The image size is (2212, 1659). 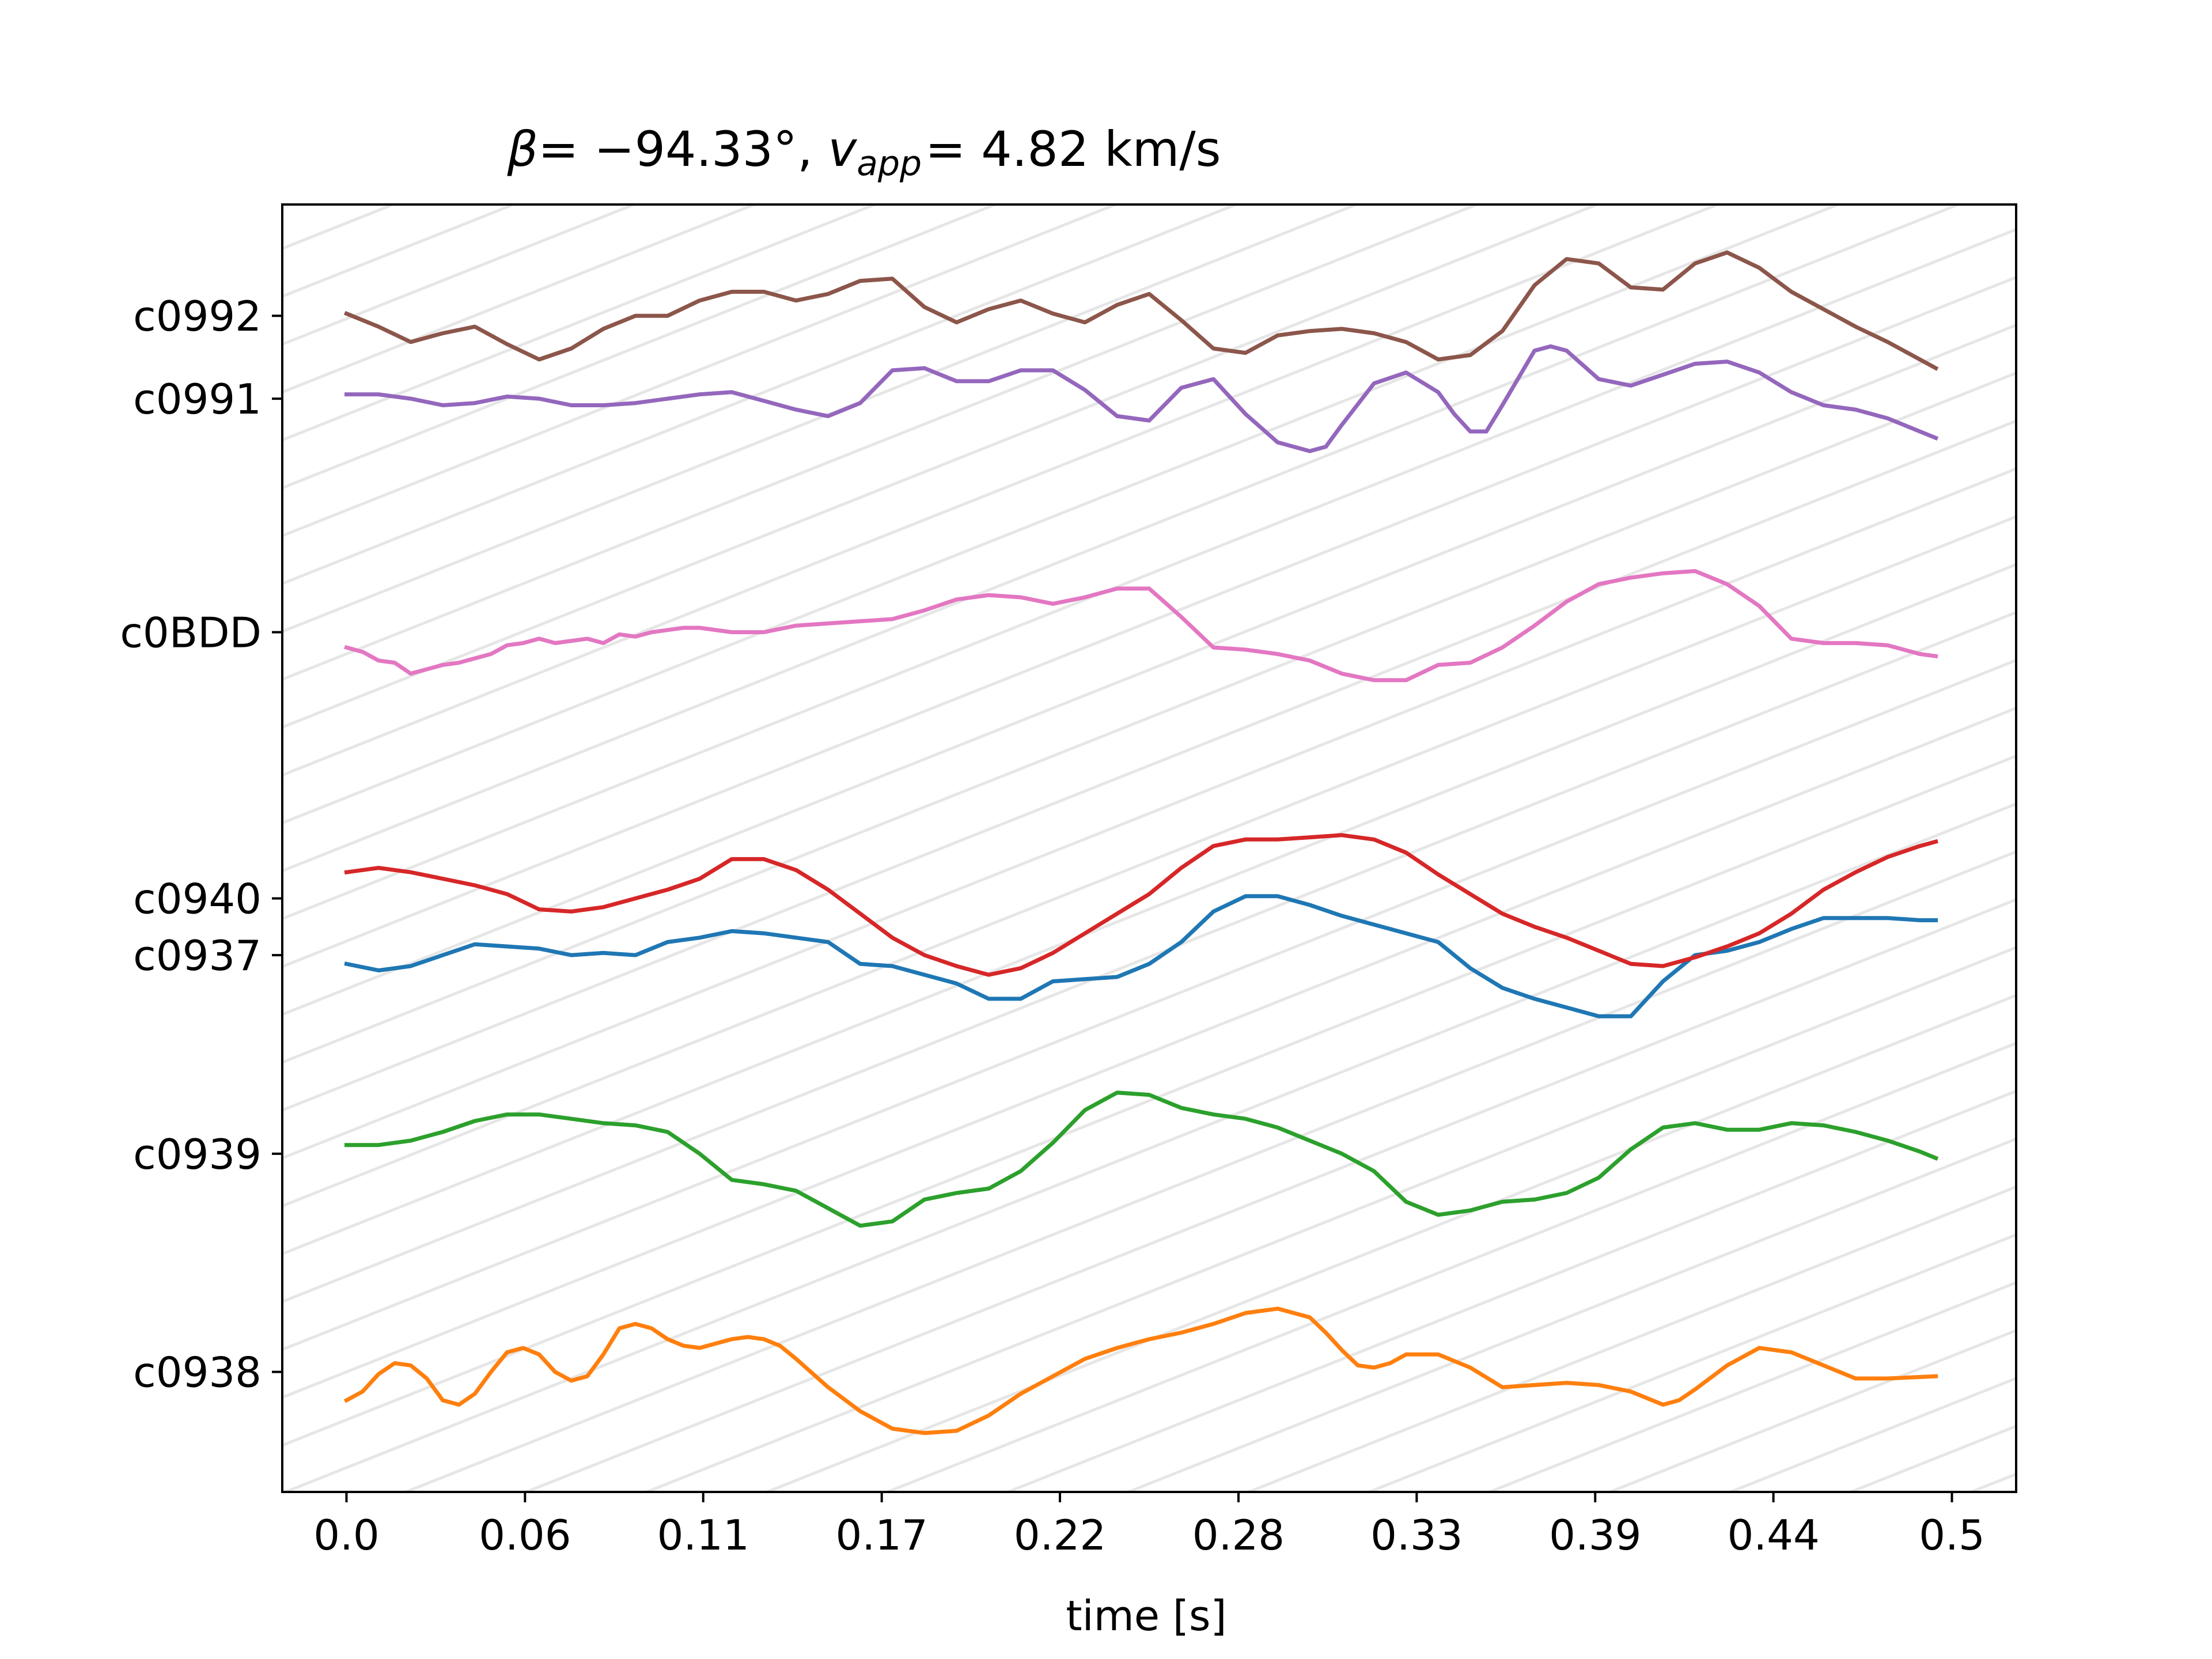 What do you see at coordinates (197, 399) in the screenshot?
I see `y-tick-label: c0991` at bounding box center [197, 399].